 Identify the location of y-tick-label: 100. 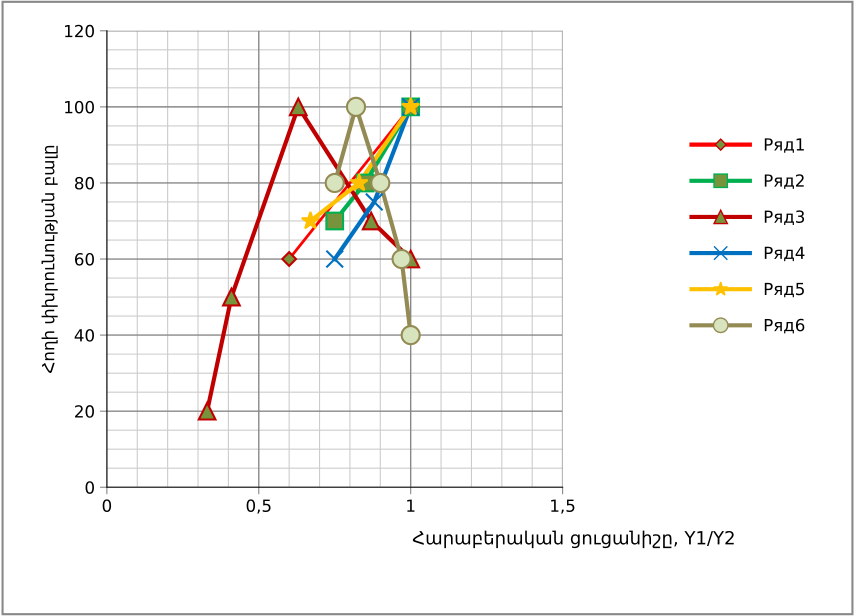
(79, 107).